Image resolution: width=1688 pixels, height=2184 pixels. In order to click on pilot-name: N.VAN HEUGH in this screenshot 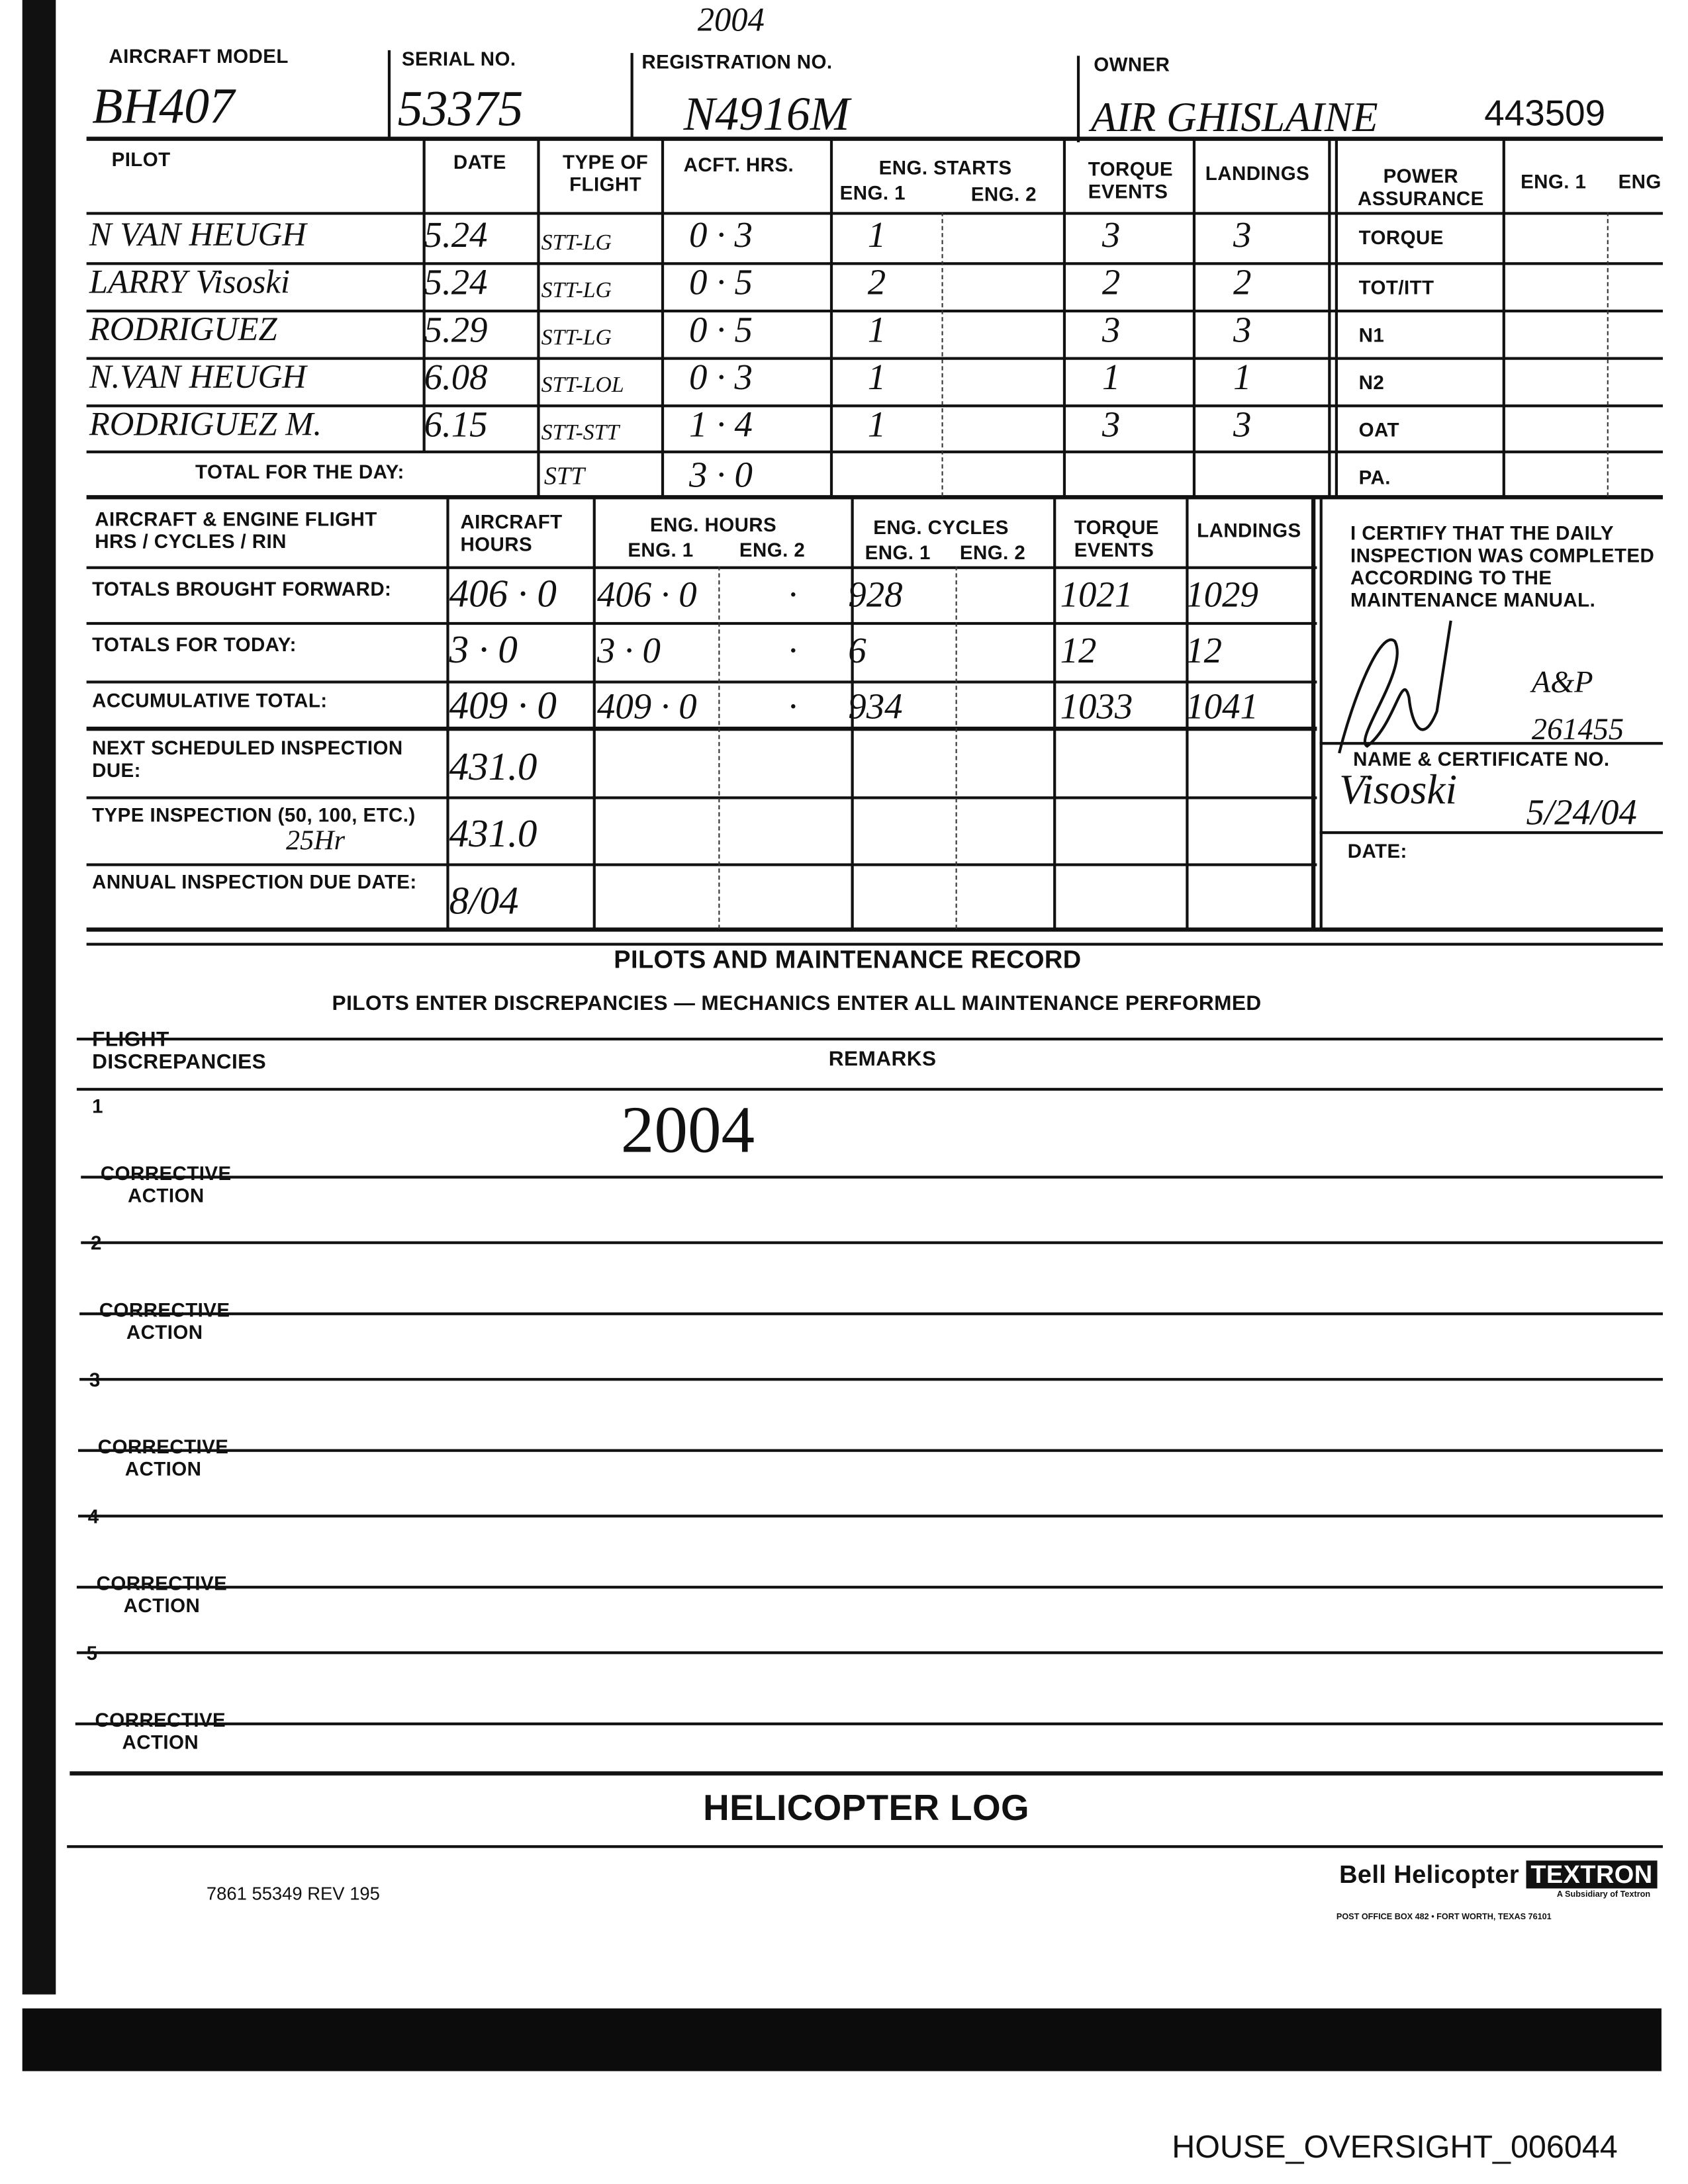, I will do `click(197, 377)`.